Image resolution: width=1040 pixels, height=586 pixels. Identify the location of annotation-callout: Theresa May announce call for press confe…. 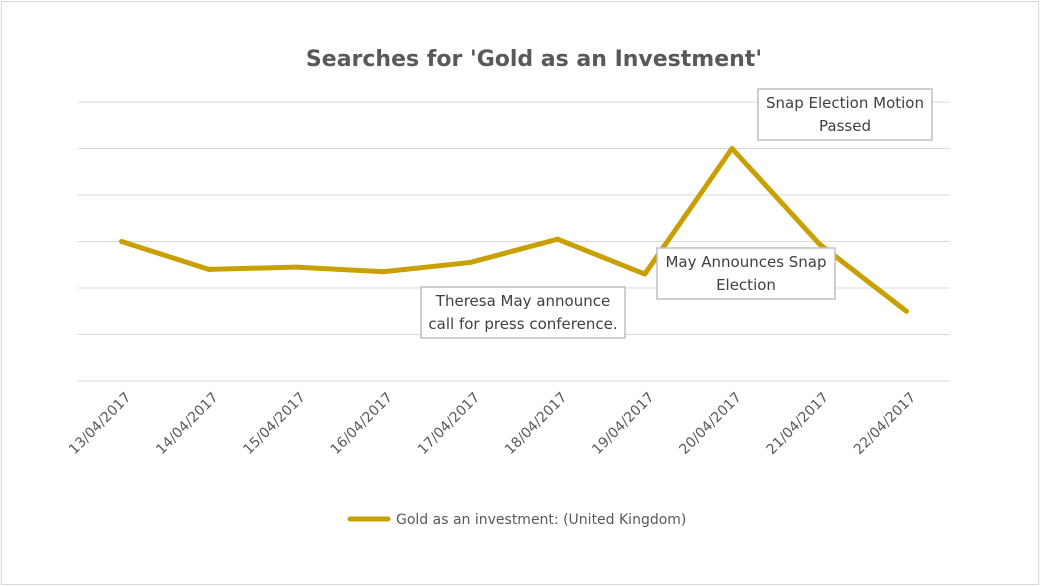
(523, 312).